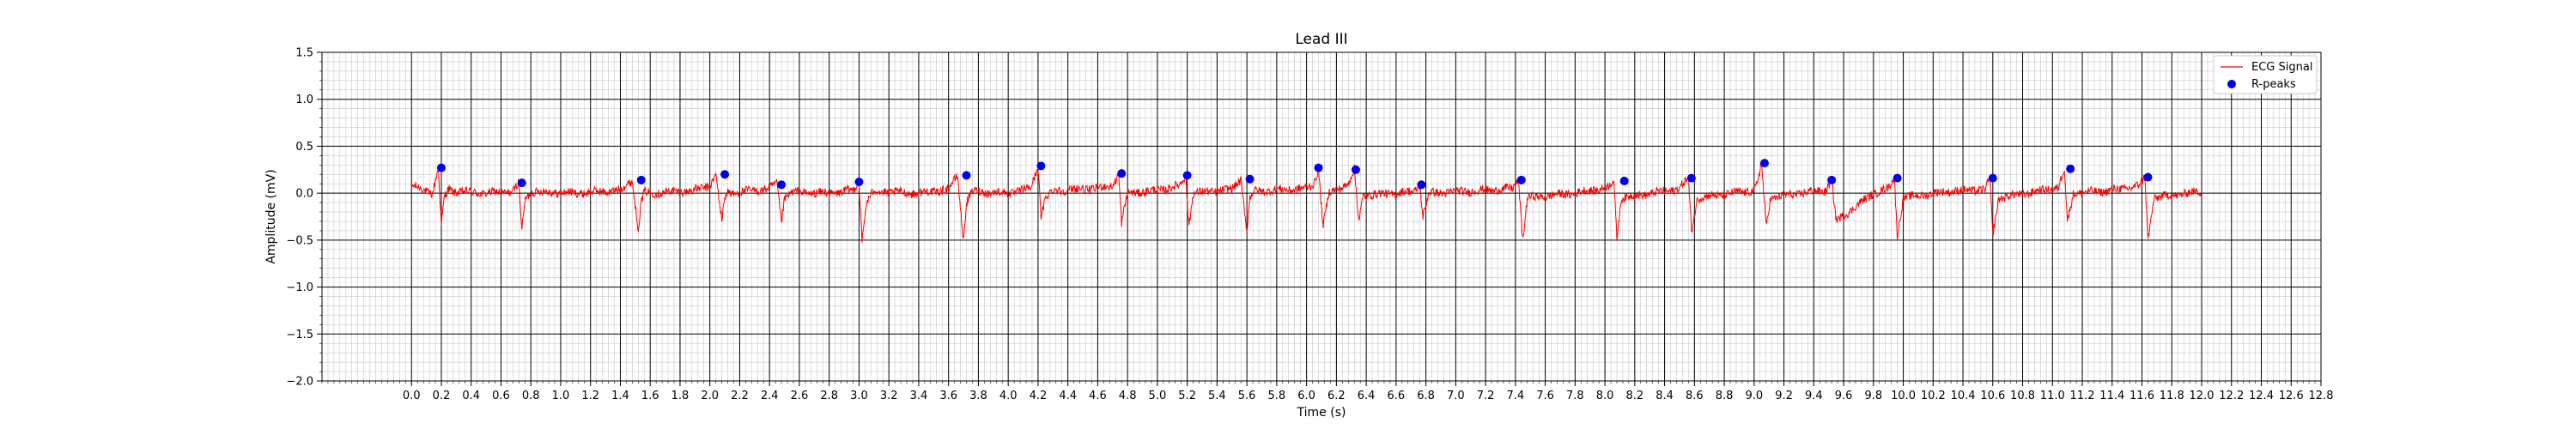 The width and height of the screenshot is (2576, 429). What do you see at coordinates (2291, 396) in the screenshot?
I see `x-tick-label: 12.6` at bounding box center [2291, 396].